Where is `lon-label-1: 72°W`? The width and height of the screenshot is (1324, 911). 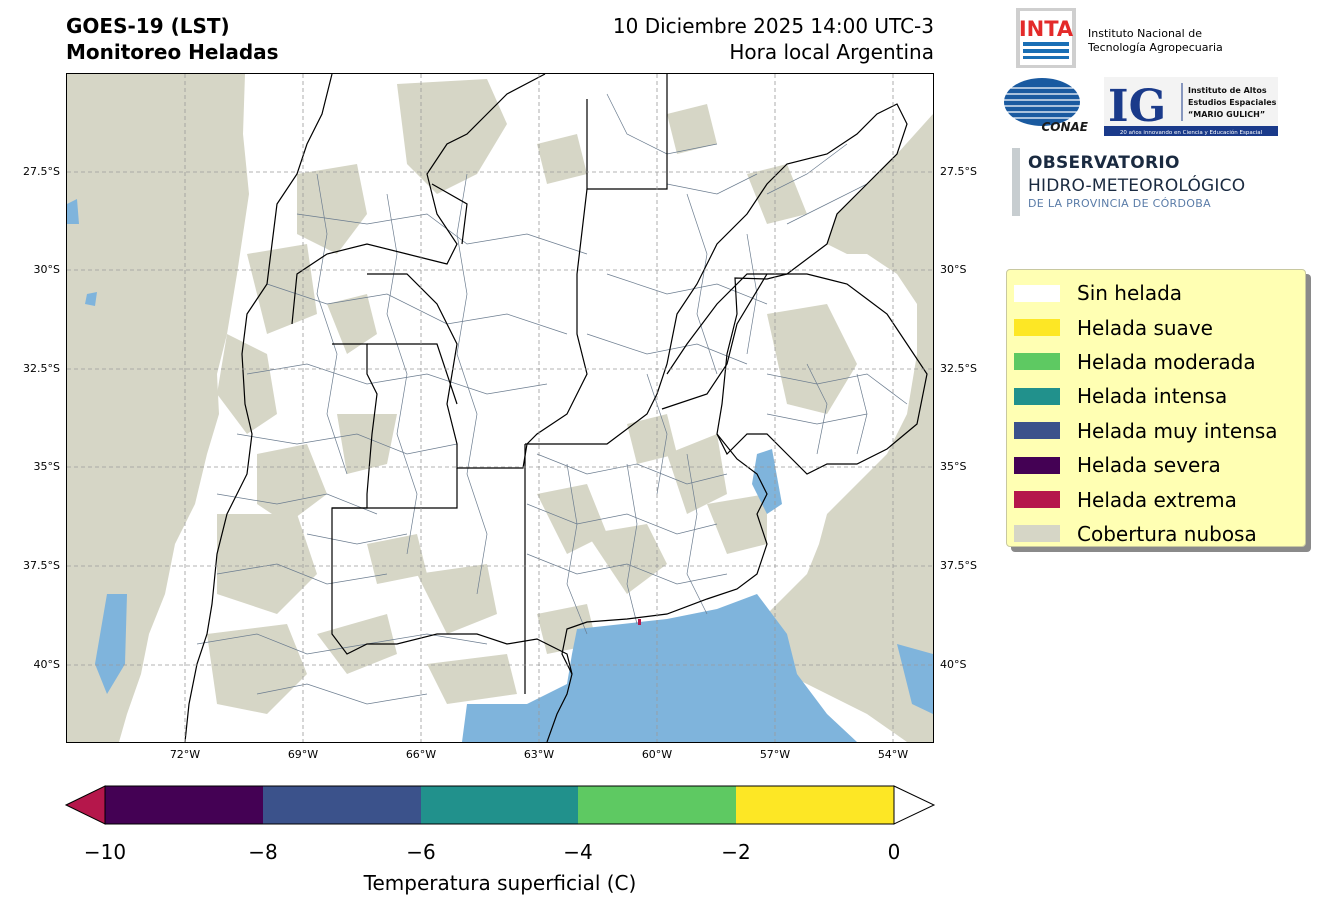 lon-label-1: 72°W is located at coordinates (185, 754).